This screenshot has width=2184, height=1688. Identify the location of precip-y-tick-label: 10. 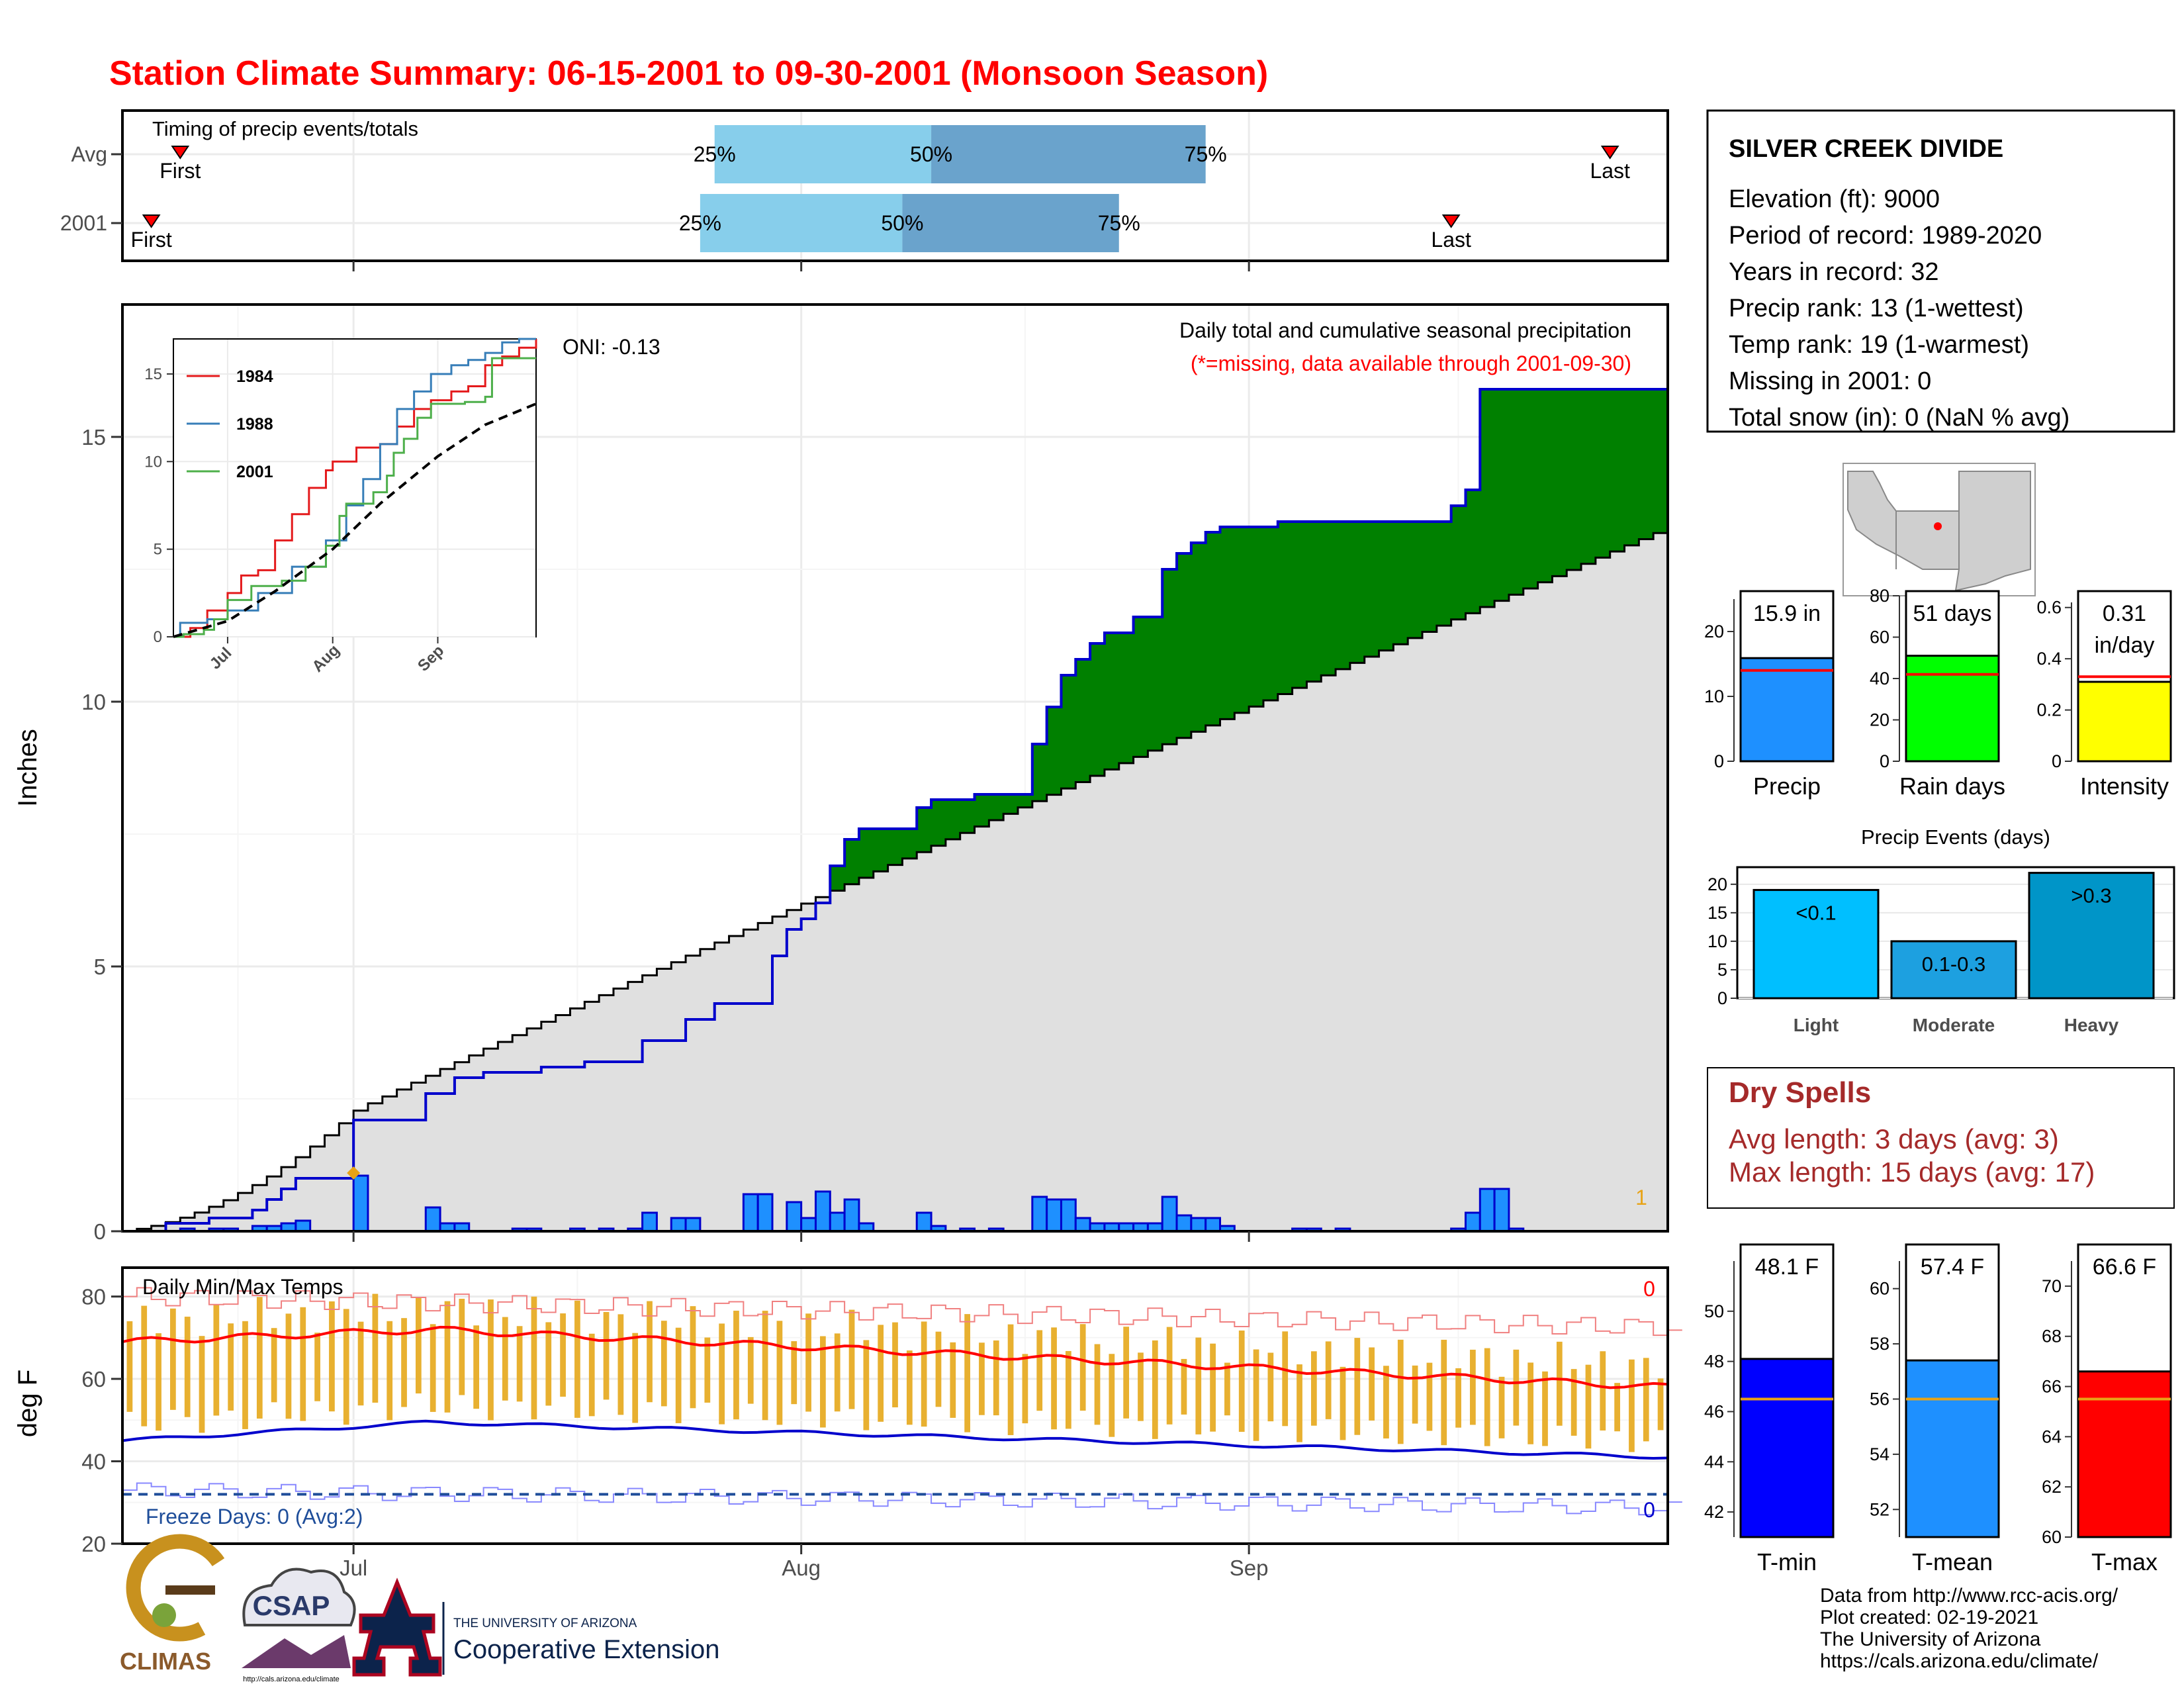
(93, 702).